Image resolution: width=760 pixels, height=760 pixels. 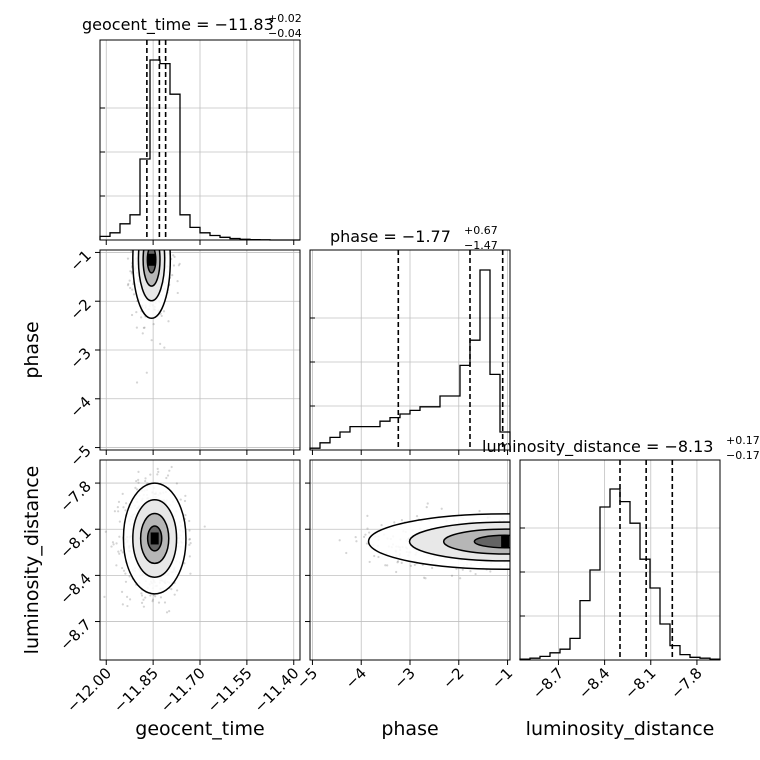 What do you see at coordinates (743, 455) in the screenshot?
I see `title-luminosity-distance-sub: −0.17` at bounding box center [743, 455].